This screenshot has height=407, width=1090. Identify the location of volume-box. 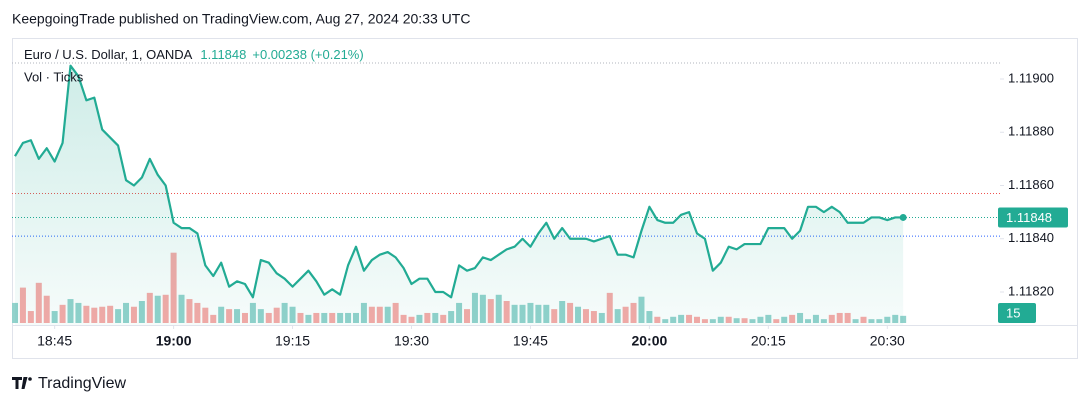
(1017, 313).